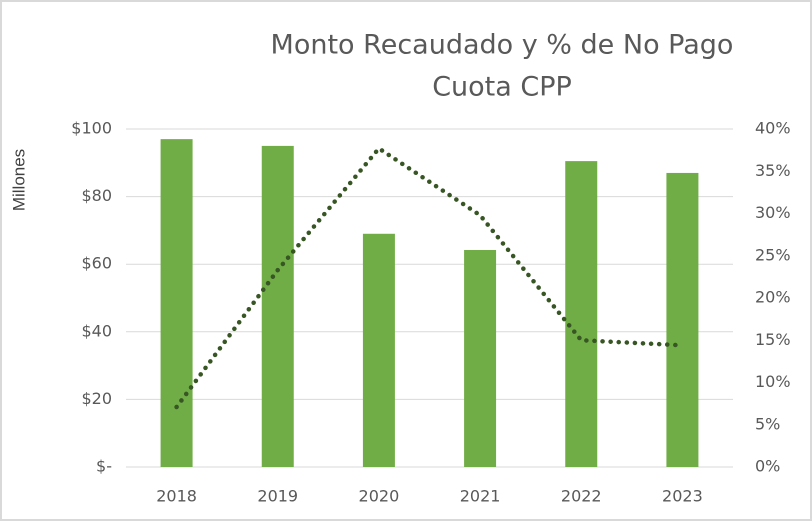  What do you see at coordinates (773, 297) in the screenshot?
I see `y2-tick-label: 20%` at bounding box center [773, 297].